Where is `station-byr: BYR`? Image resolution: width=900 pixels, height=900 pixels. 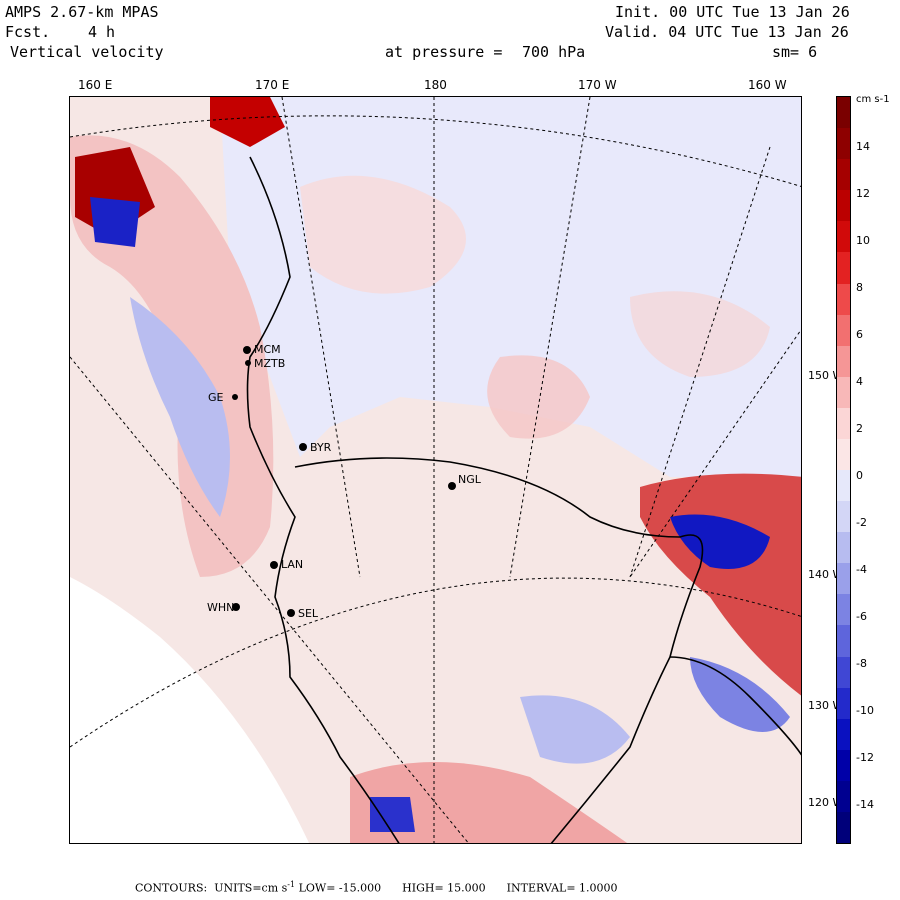
station-byr: BYR is located at coordinates (315, 447).